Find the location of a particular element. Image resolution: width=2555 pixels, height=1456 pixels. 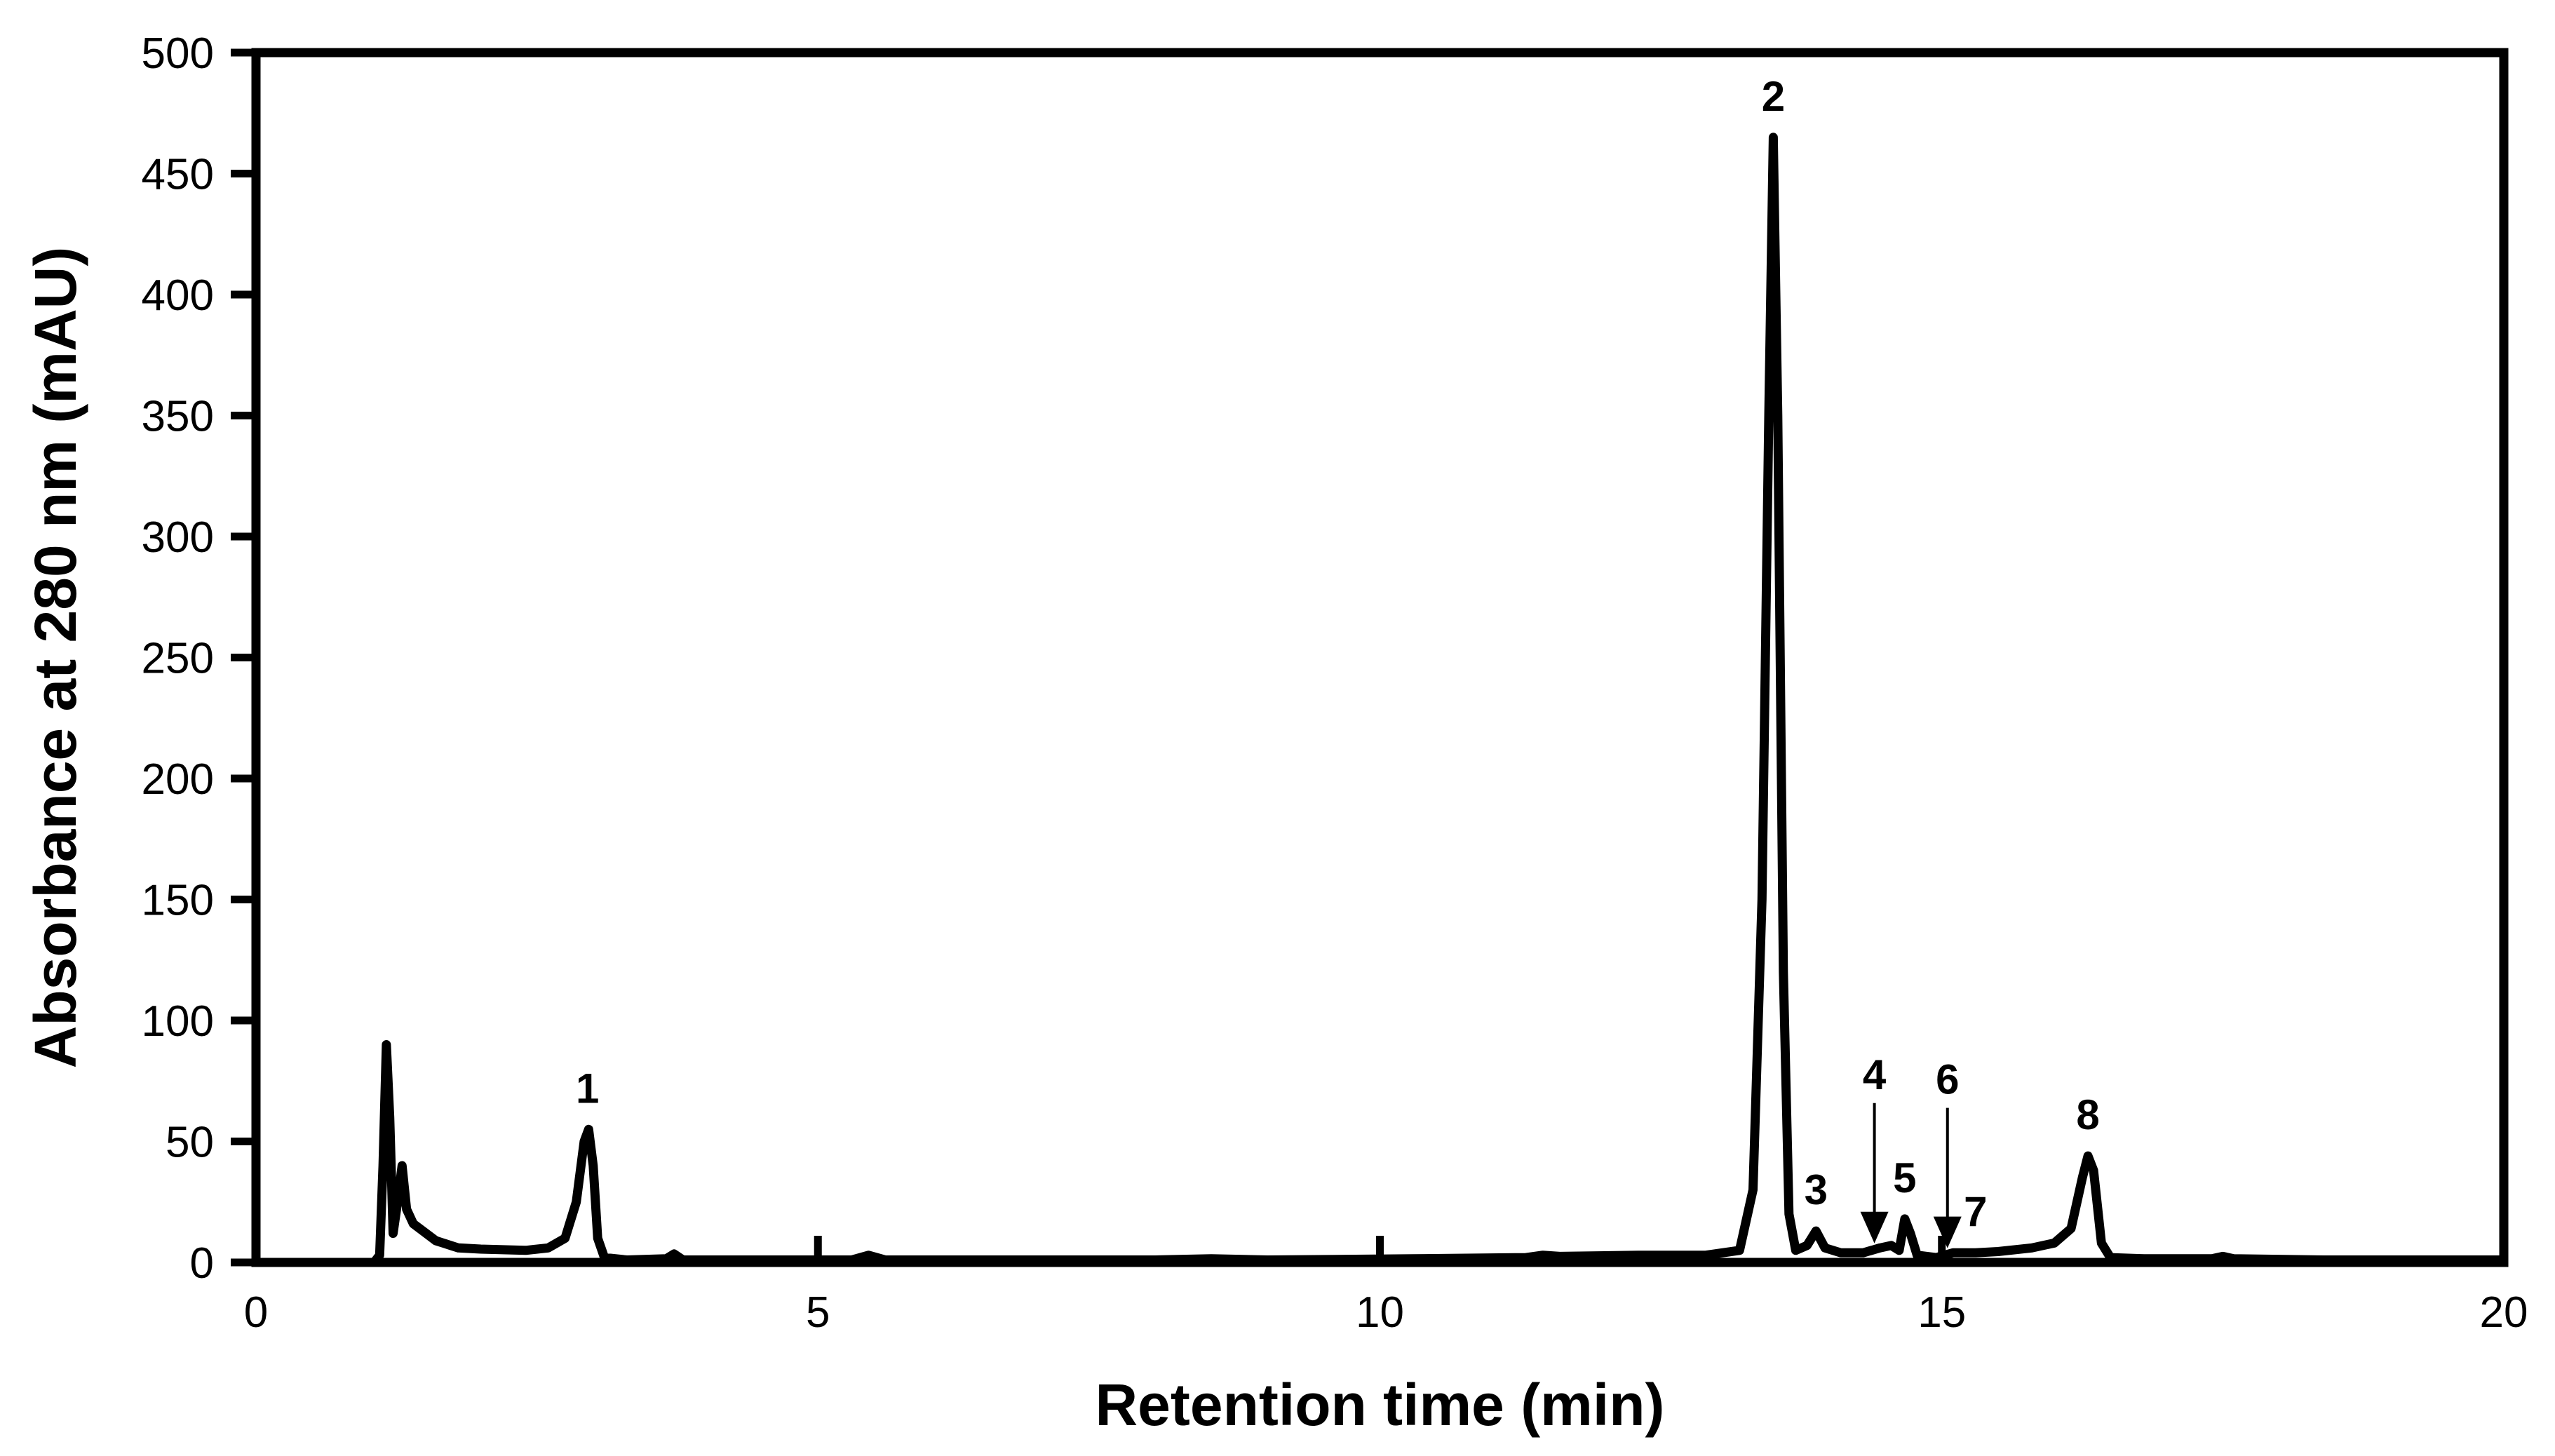

y-tick-label: 100 is located at coordinates (178, 1021).